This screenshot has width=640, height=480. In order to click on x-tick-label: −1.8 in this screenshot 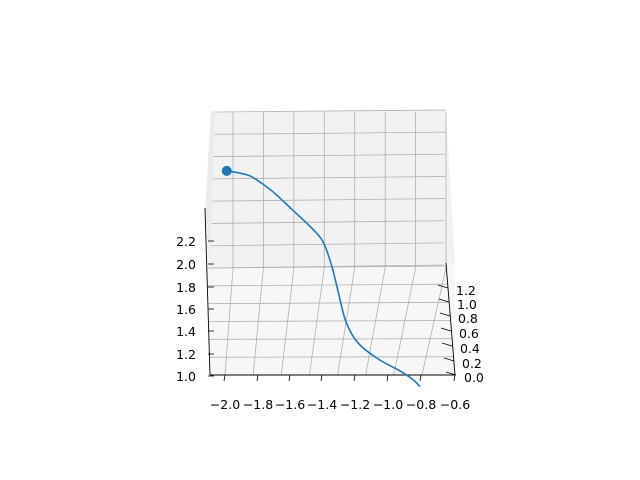, I will do `click(258, 404)`.